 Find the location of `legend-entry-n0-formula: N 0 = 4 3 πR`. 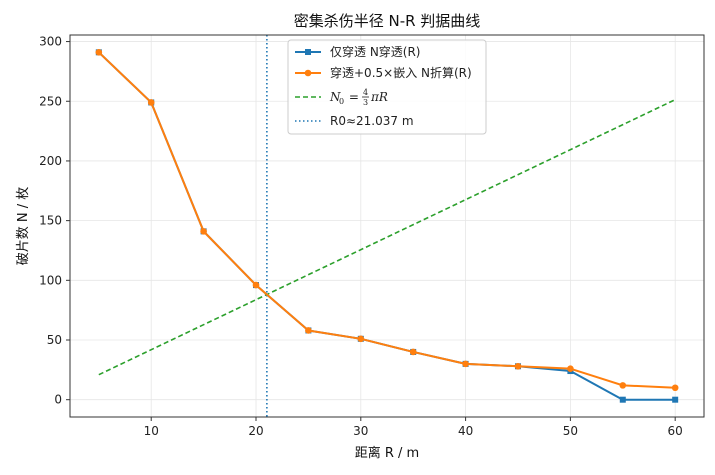

legend-entry-n0-formula: N 0 = 4 3 πR is located at coordinates (341, 97).